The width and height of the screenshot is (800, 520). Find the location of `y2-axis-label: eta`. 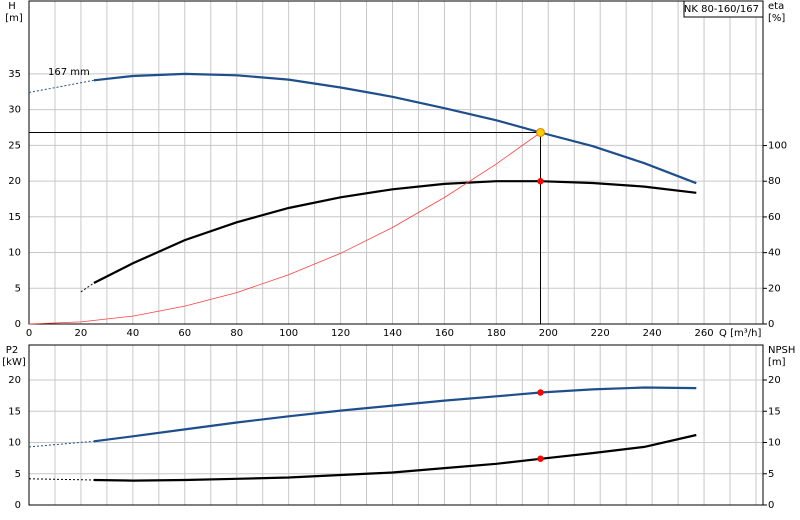

y2-axis-label: eta is located at coordinates (776, 6).